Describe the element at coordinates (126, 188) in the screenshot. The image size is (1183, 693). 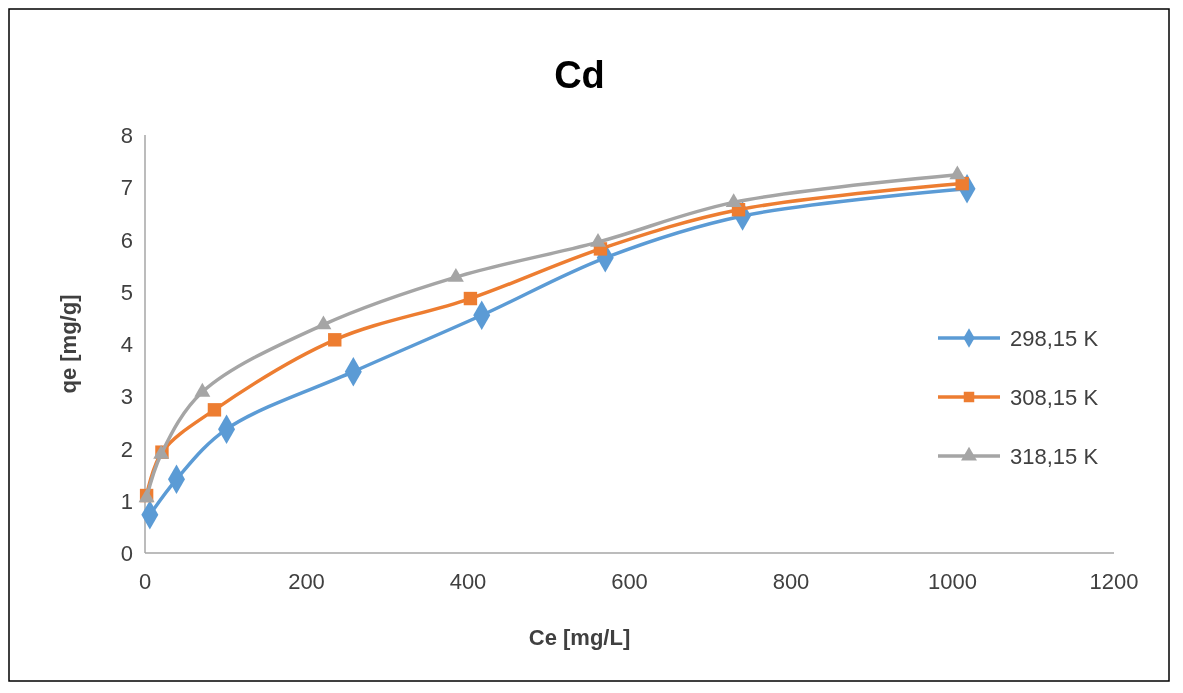
I see `y-tick-label: 7` at that location.